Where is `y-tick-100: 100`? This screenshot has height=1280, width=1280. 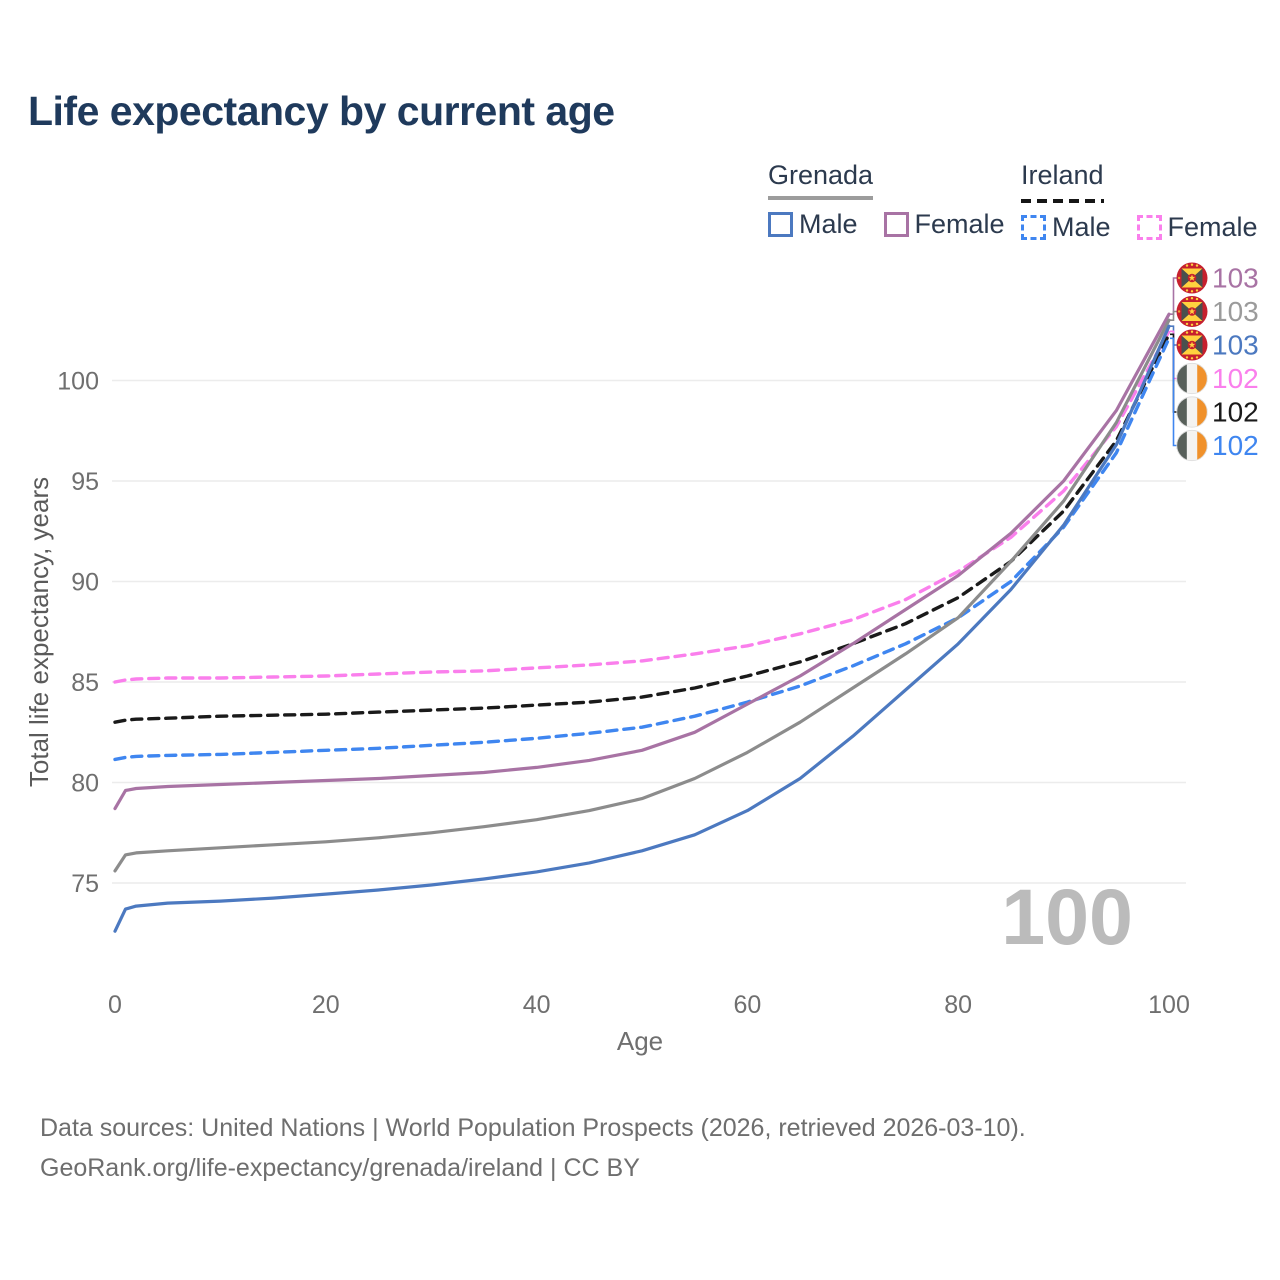
y-tick-100: 100 is located at coordinates (78, 382).